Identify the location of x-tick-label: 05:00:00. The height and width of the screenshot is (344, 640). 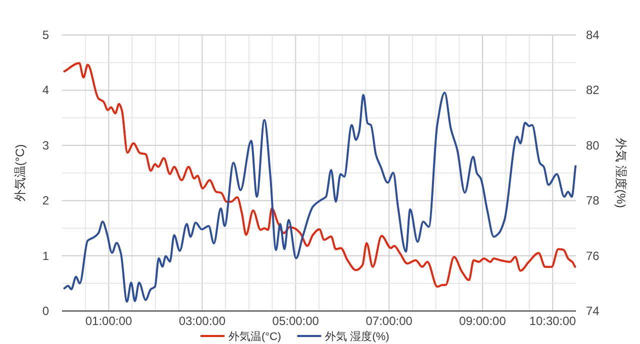
(296, 321).